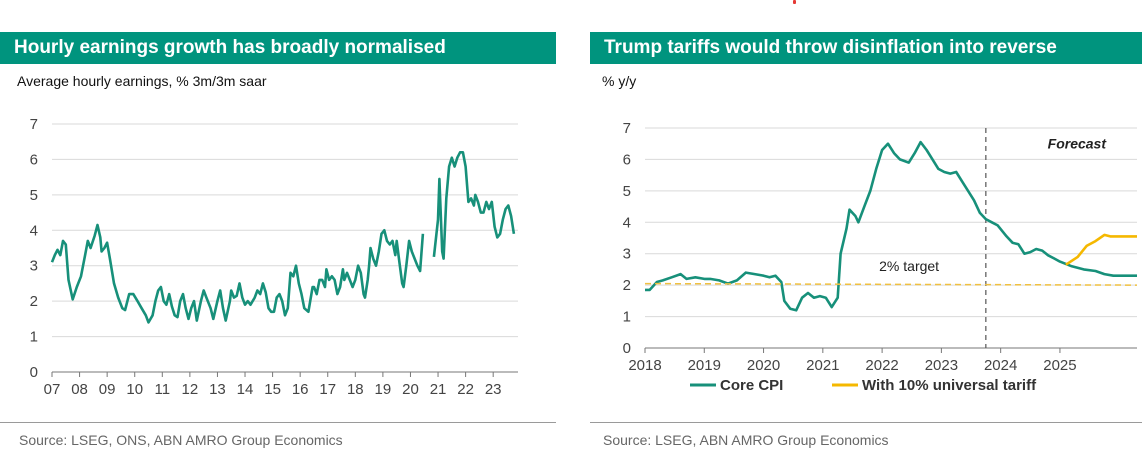  What do you see at coordinates (438, 389) in the screenshot?
I see `x-tick-label: 21` at bounding box center [438, 389].